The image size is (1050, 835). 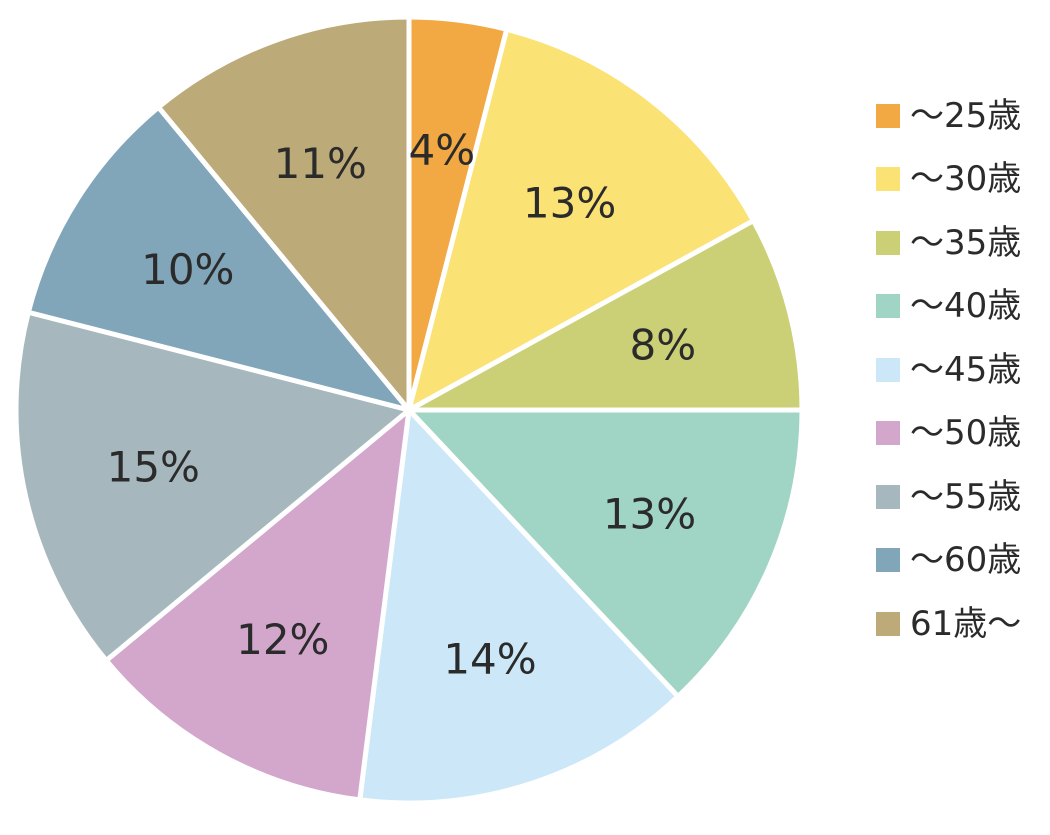 I want to click on legend-item: 61歳～, so click(x=948, y=624).